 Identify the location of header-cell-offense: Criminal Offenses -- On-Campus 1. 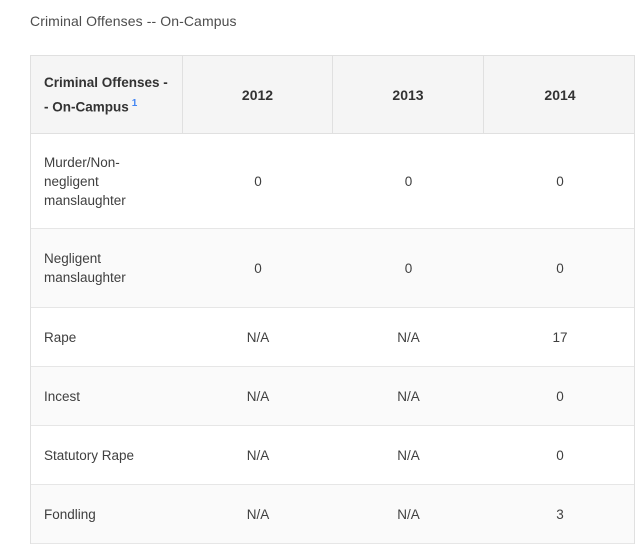
(107, 94).